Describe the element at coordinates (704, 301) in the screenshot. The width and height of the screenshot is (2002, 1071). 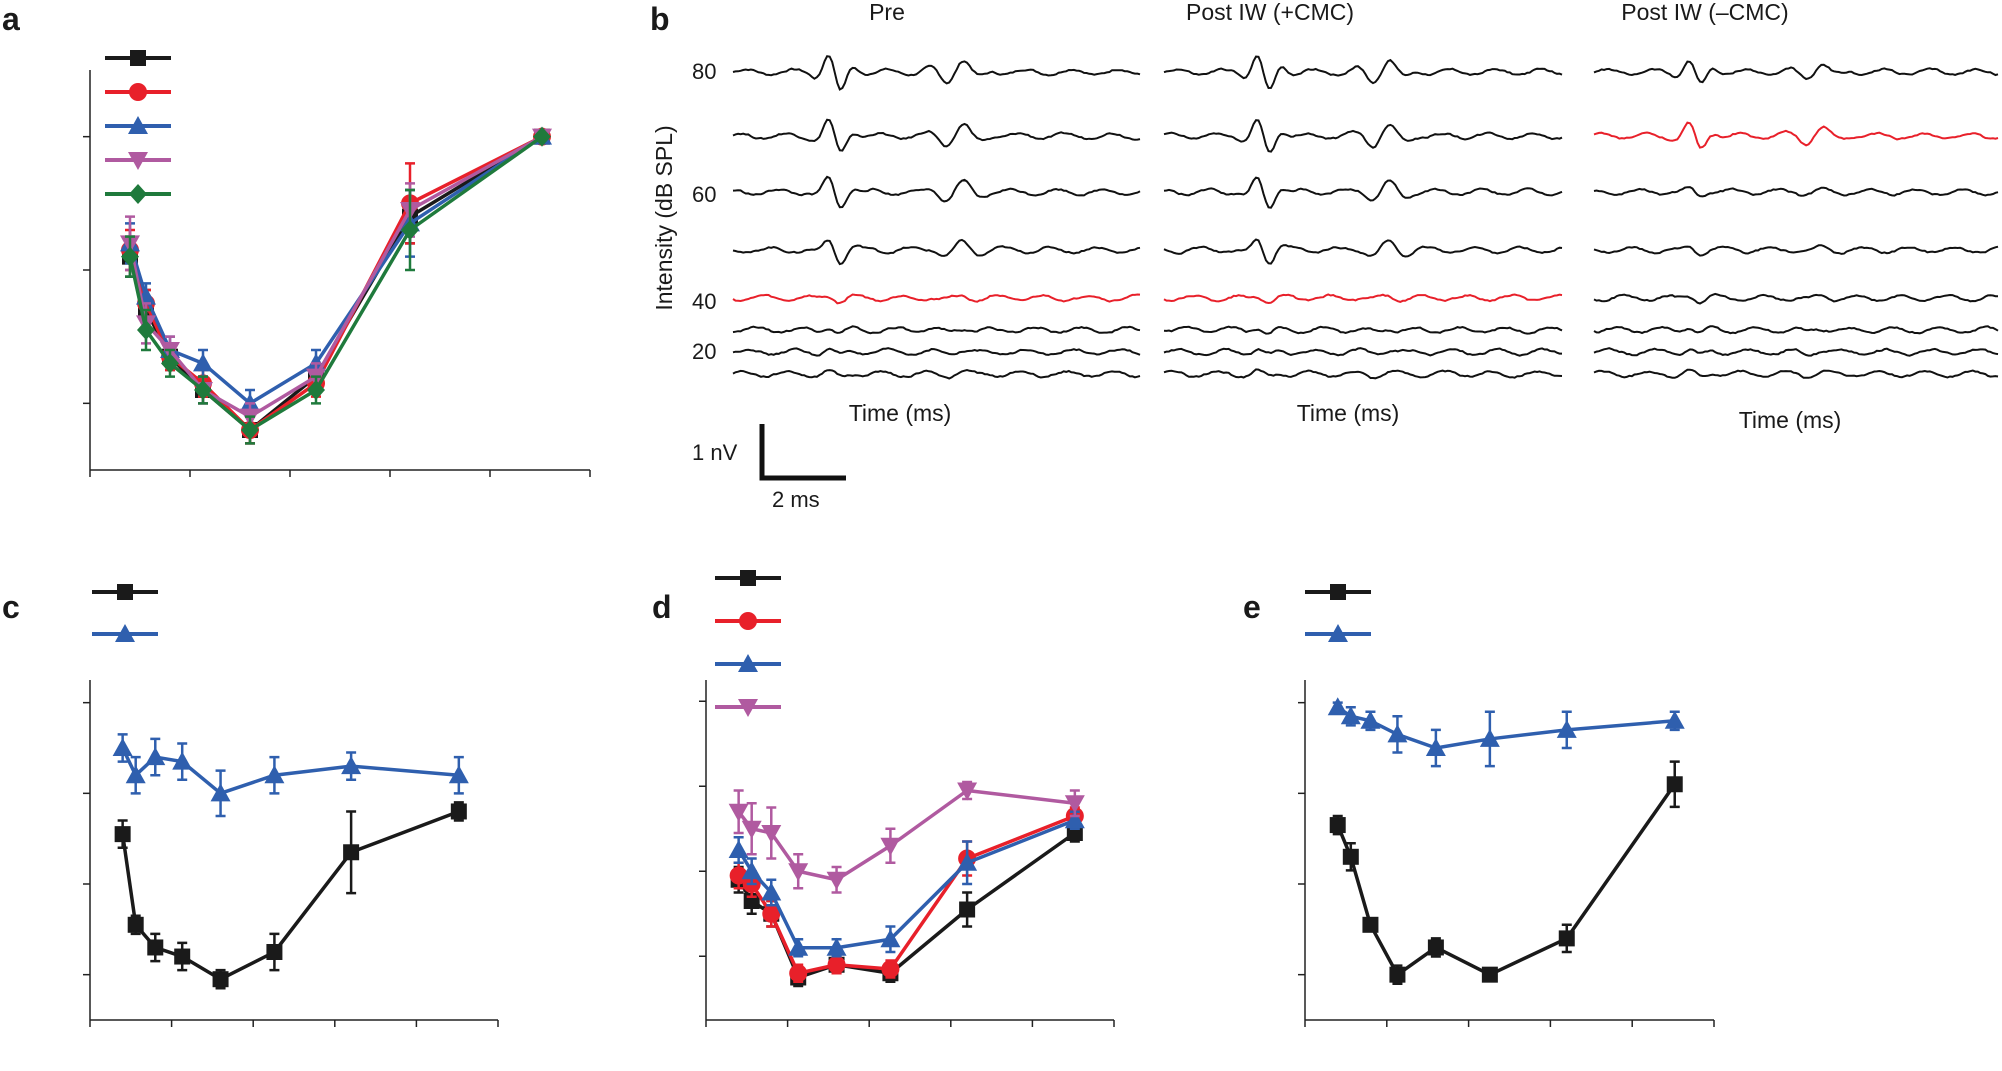
I see `intensity-tick-40: 40` at that location.